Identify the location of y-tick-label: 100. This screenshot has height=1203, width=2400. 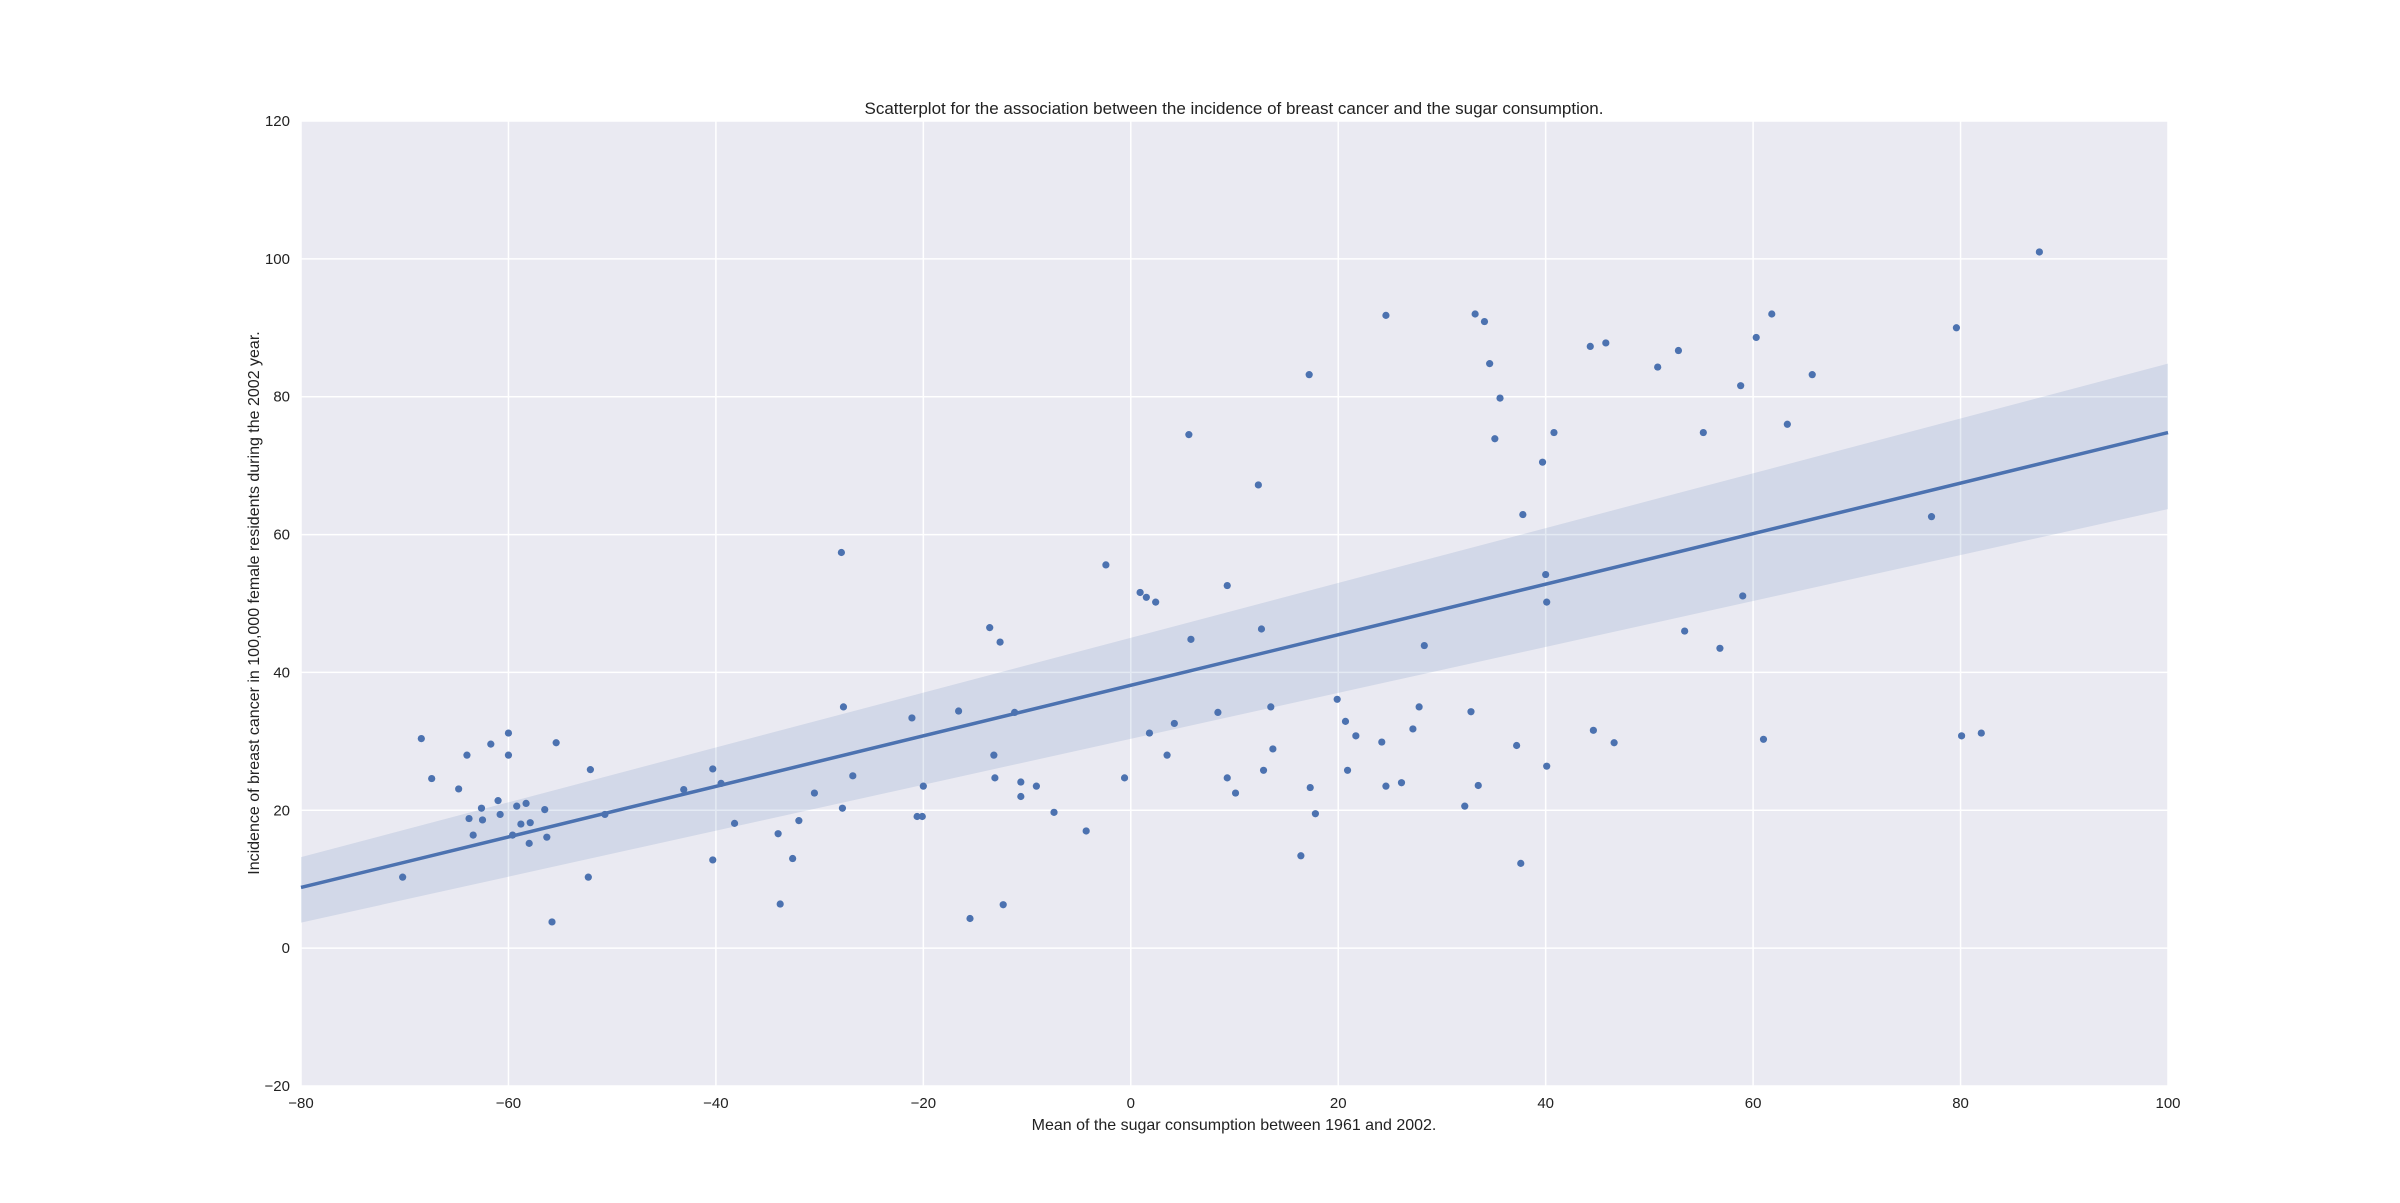
(277, 259).